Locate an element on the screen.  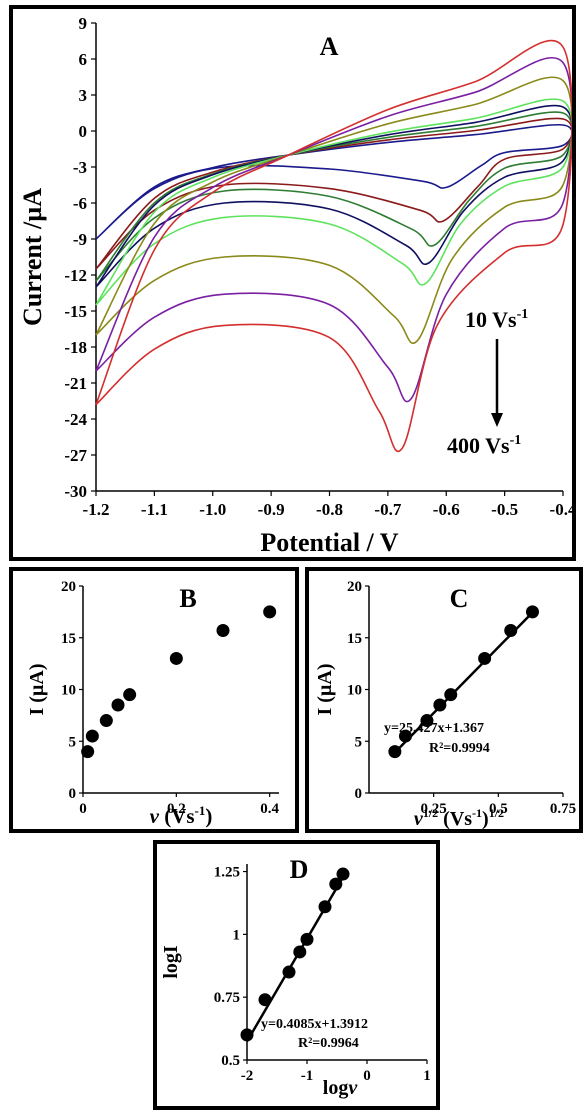
scan-rate-start-label: 10 Vs-1 is located at coordinates (496, 319).